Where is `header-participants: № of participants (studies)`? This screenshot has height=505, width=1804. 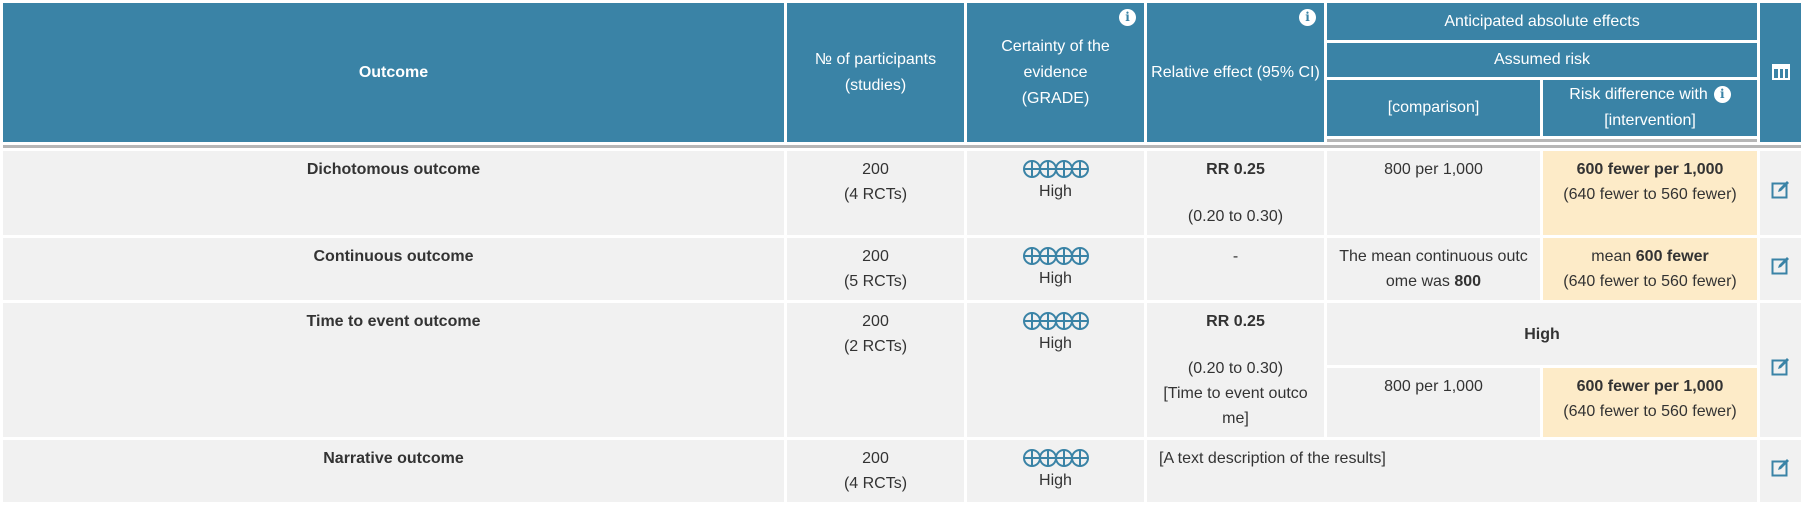 header-participants: № of participants (studies) is located at coordinates (875, 72).